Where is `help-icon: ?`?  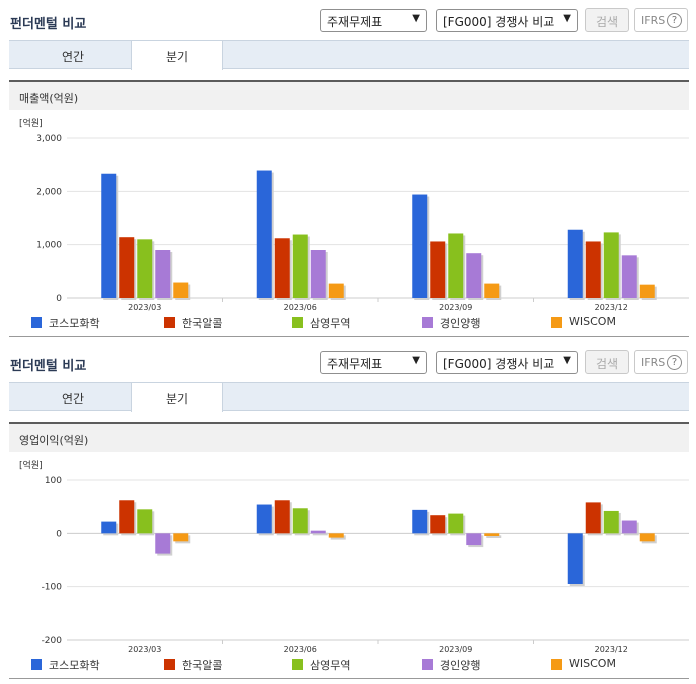
help-icon: ? is located at coordinates (674, 20).